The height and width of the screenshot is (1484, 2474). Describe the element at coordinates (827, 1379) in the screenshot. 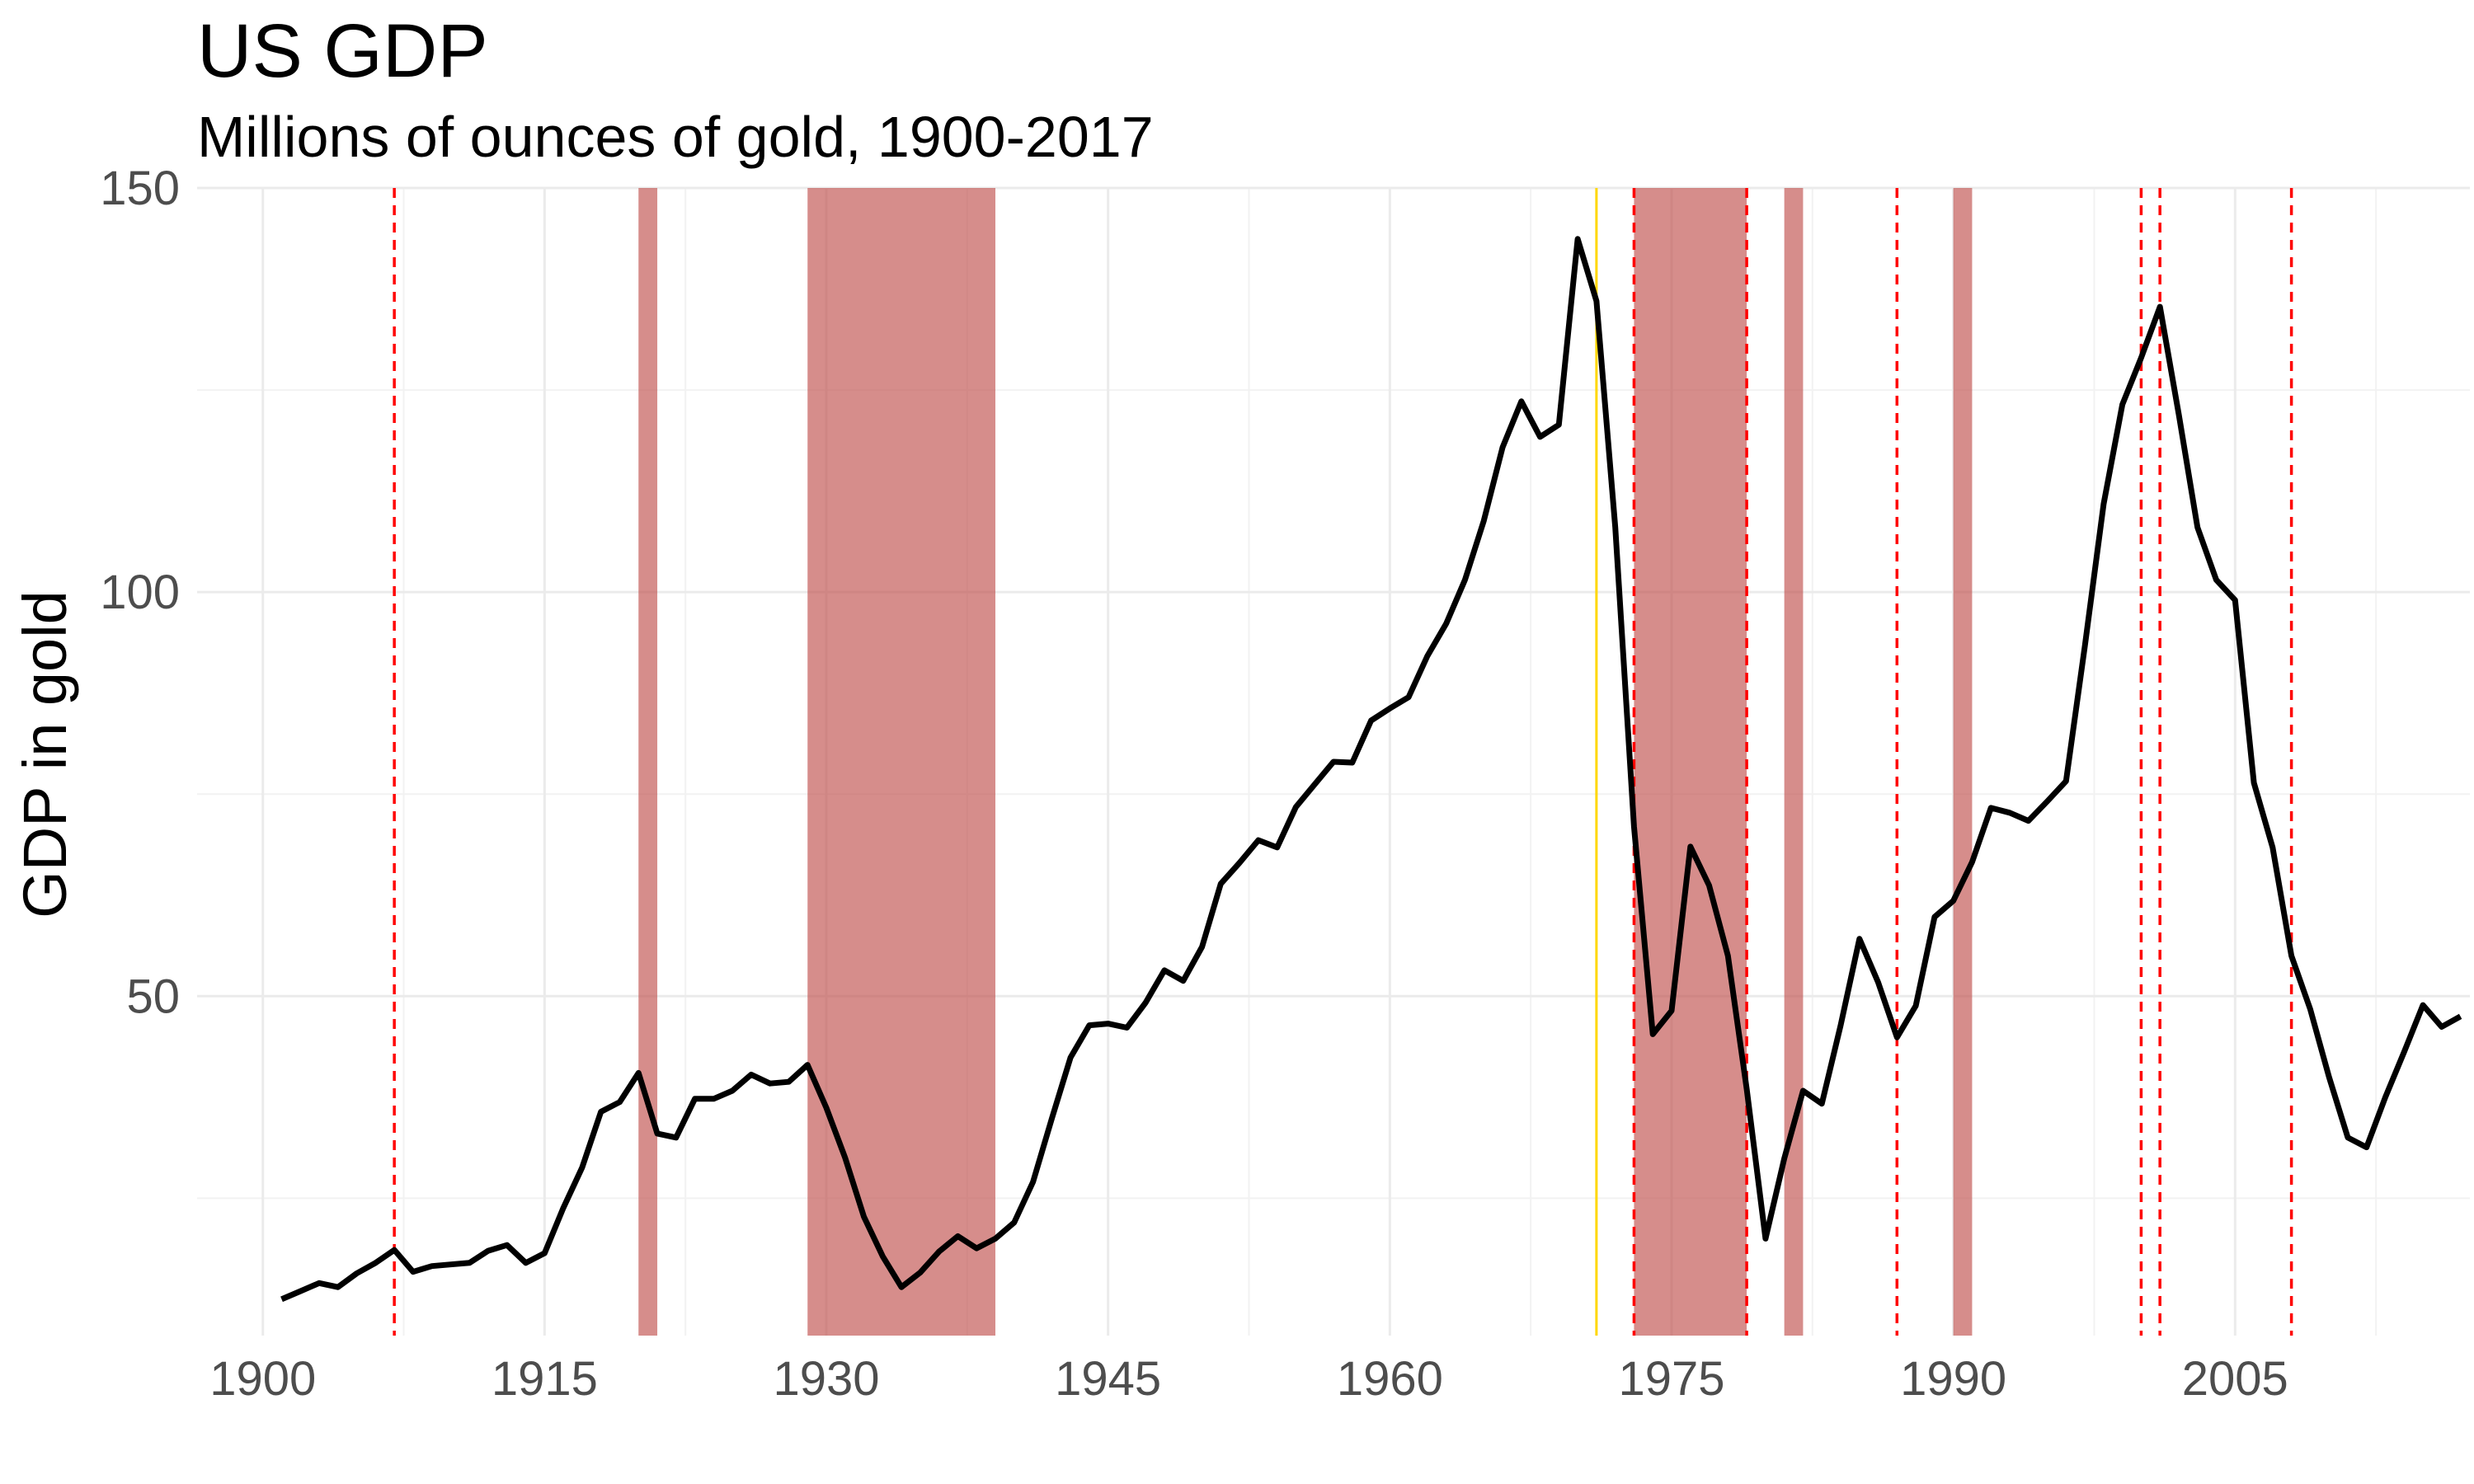

I see `x-tick-label: 1930` at that location.